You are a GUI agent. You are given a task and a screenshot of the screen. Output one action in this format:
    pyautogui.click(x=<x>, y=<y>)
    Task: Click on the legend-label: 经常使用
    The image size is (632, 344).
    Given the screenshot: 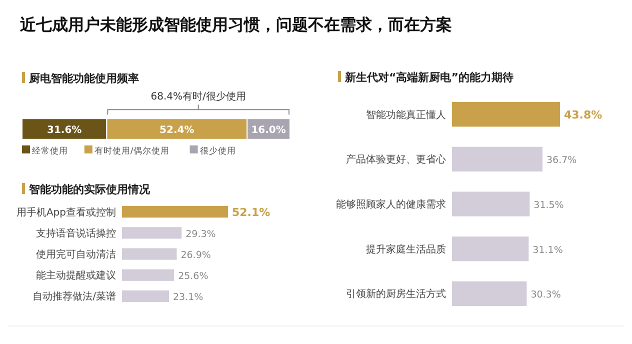 What is the action you would take?
    pyautogui.click(x=50, y=150)
    